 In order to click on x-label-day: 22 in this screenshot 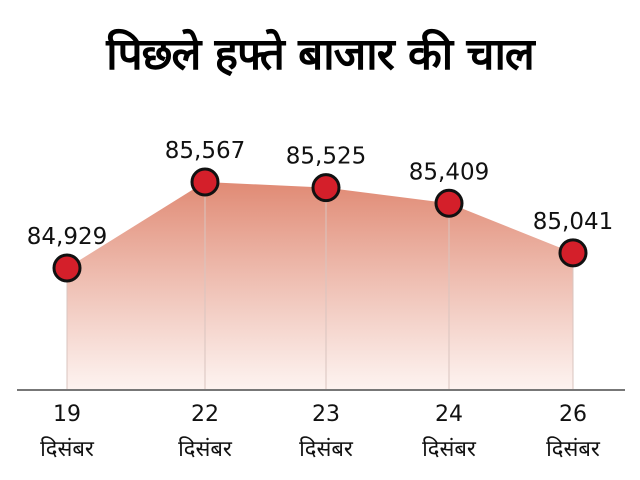, I will do `click(205, 414)`.